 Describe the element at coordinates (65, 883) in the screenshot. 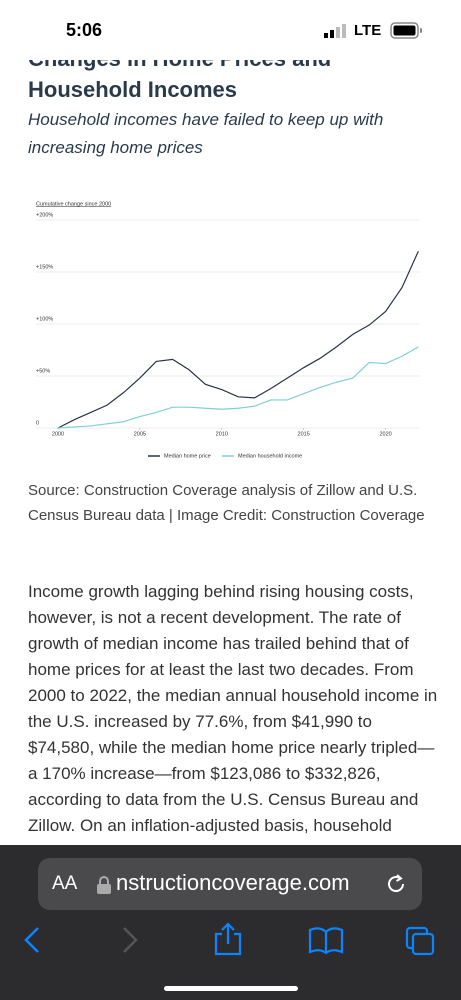

I see `text-size-button: AA` at that location.